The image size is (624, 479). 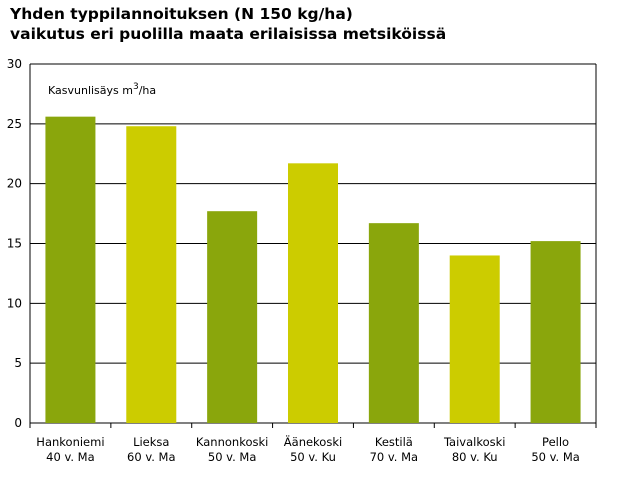 What do you see at coordinates (14, 124) in the screenshot?
I see `y-tick-label: 25` at bounding box center [14, 124].